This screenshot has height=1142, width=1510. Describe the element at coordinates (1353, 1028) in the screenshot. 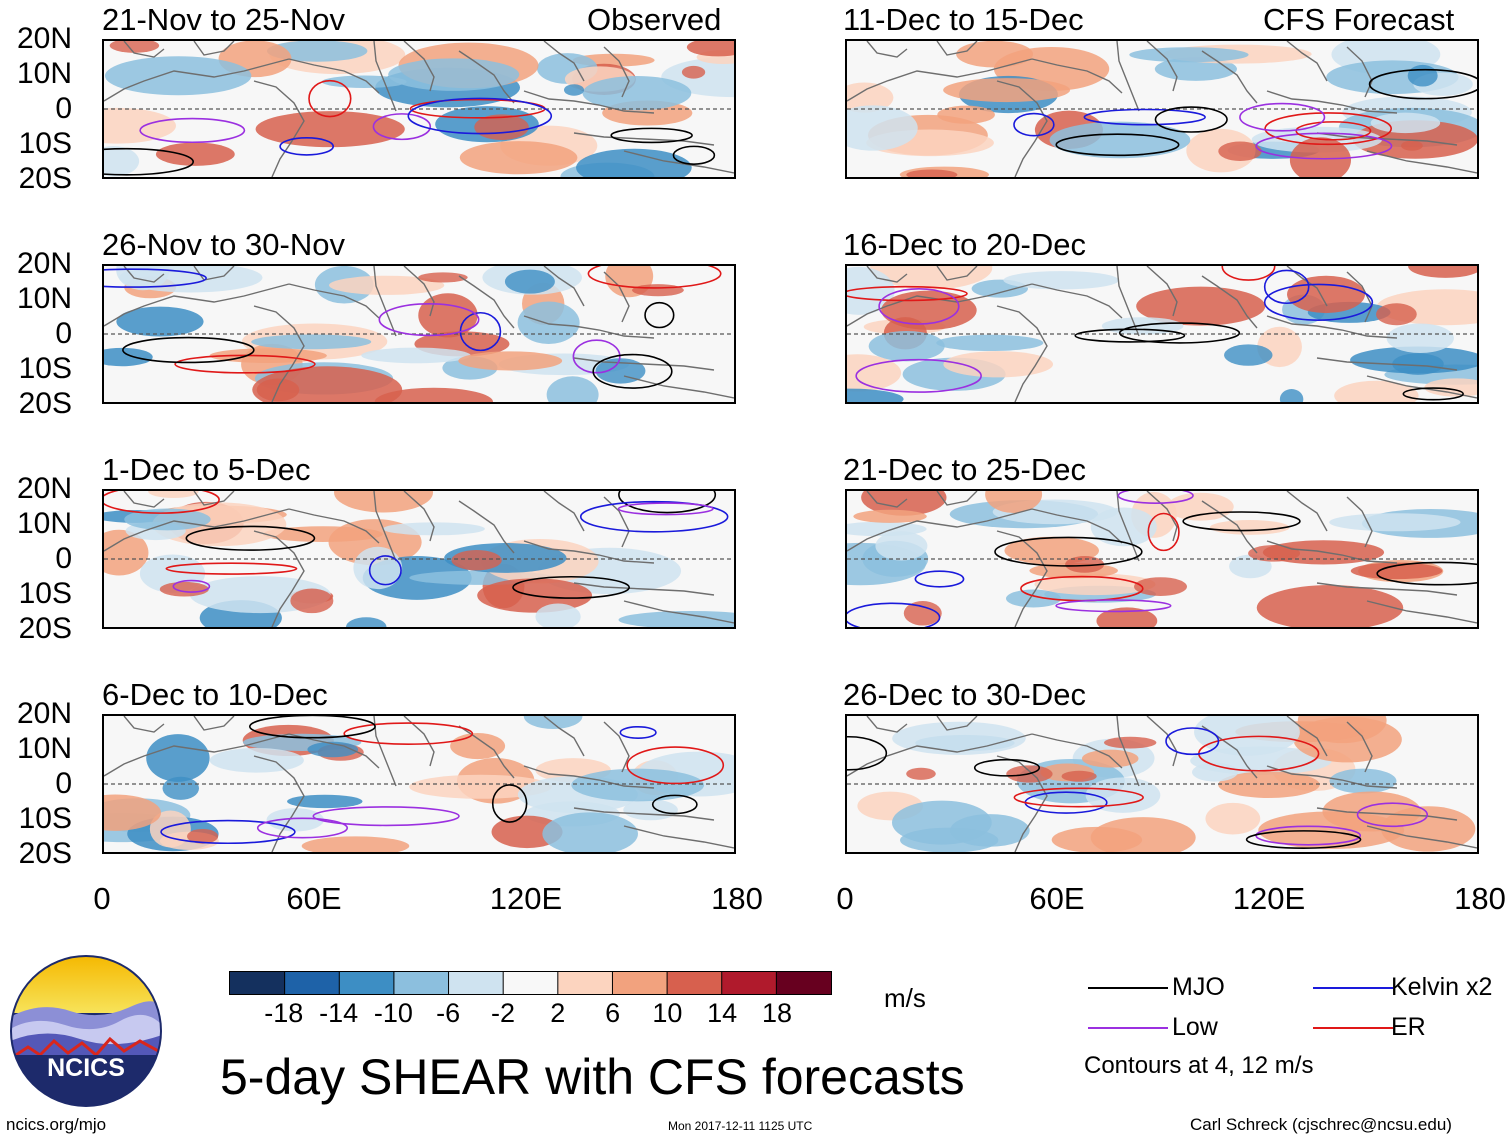

I see `legend-er-swatch` at that location.